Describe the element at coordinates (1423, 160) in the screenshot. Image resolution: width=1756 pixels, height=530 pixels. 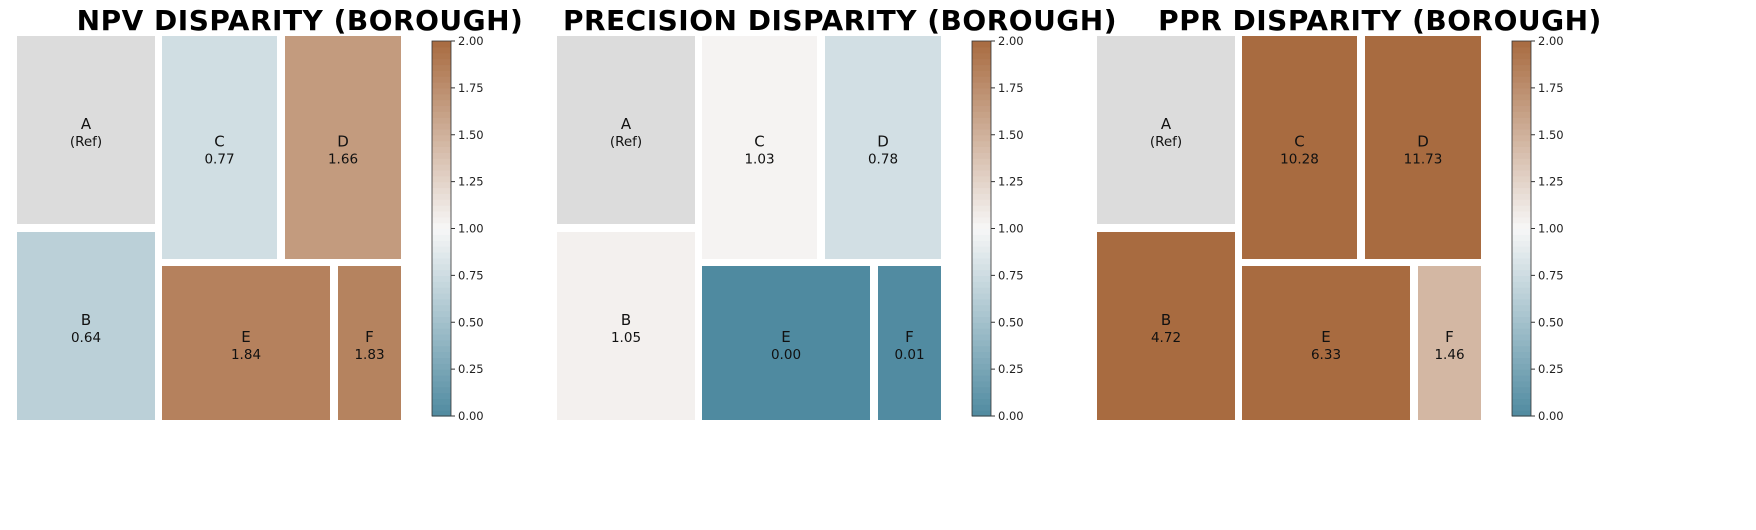
I see `cell-value: 11.73` at that location.